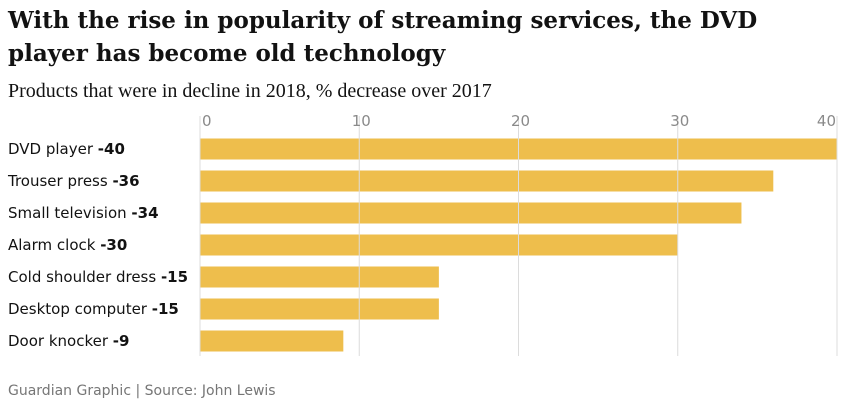 The width and height of the screenshot is (850, 409). What do you see at coordinates (361, 121) in the screenshot?
I see `x-tick-label: 10` at bounding box center [361, 121].